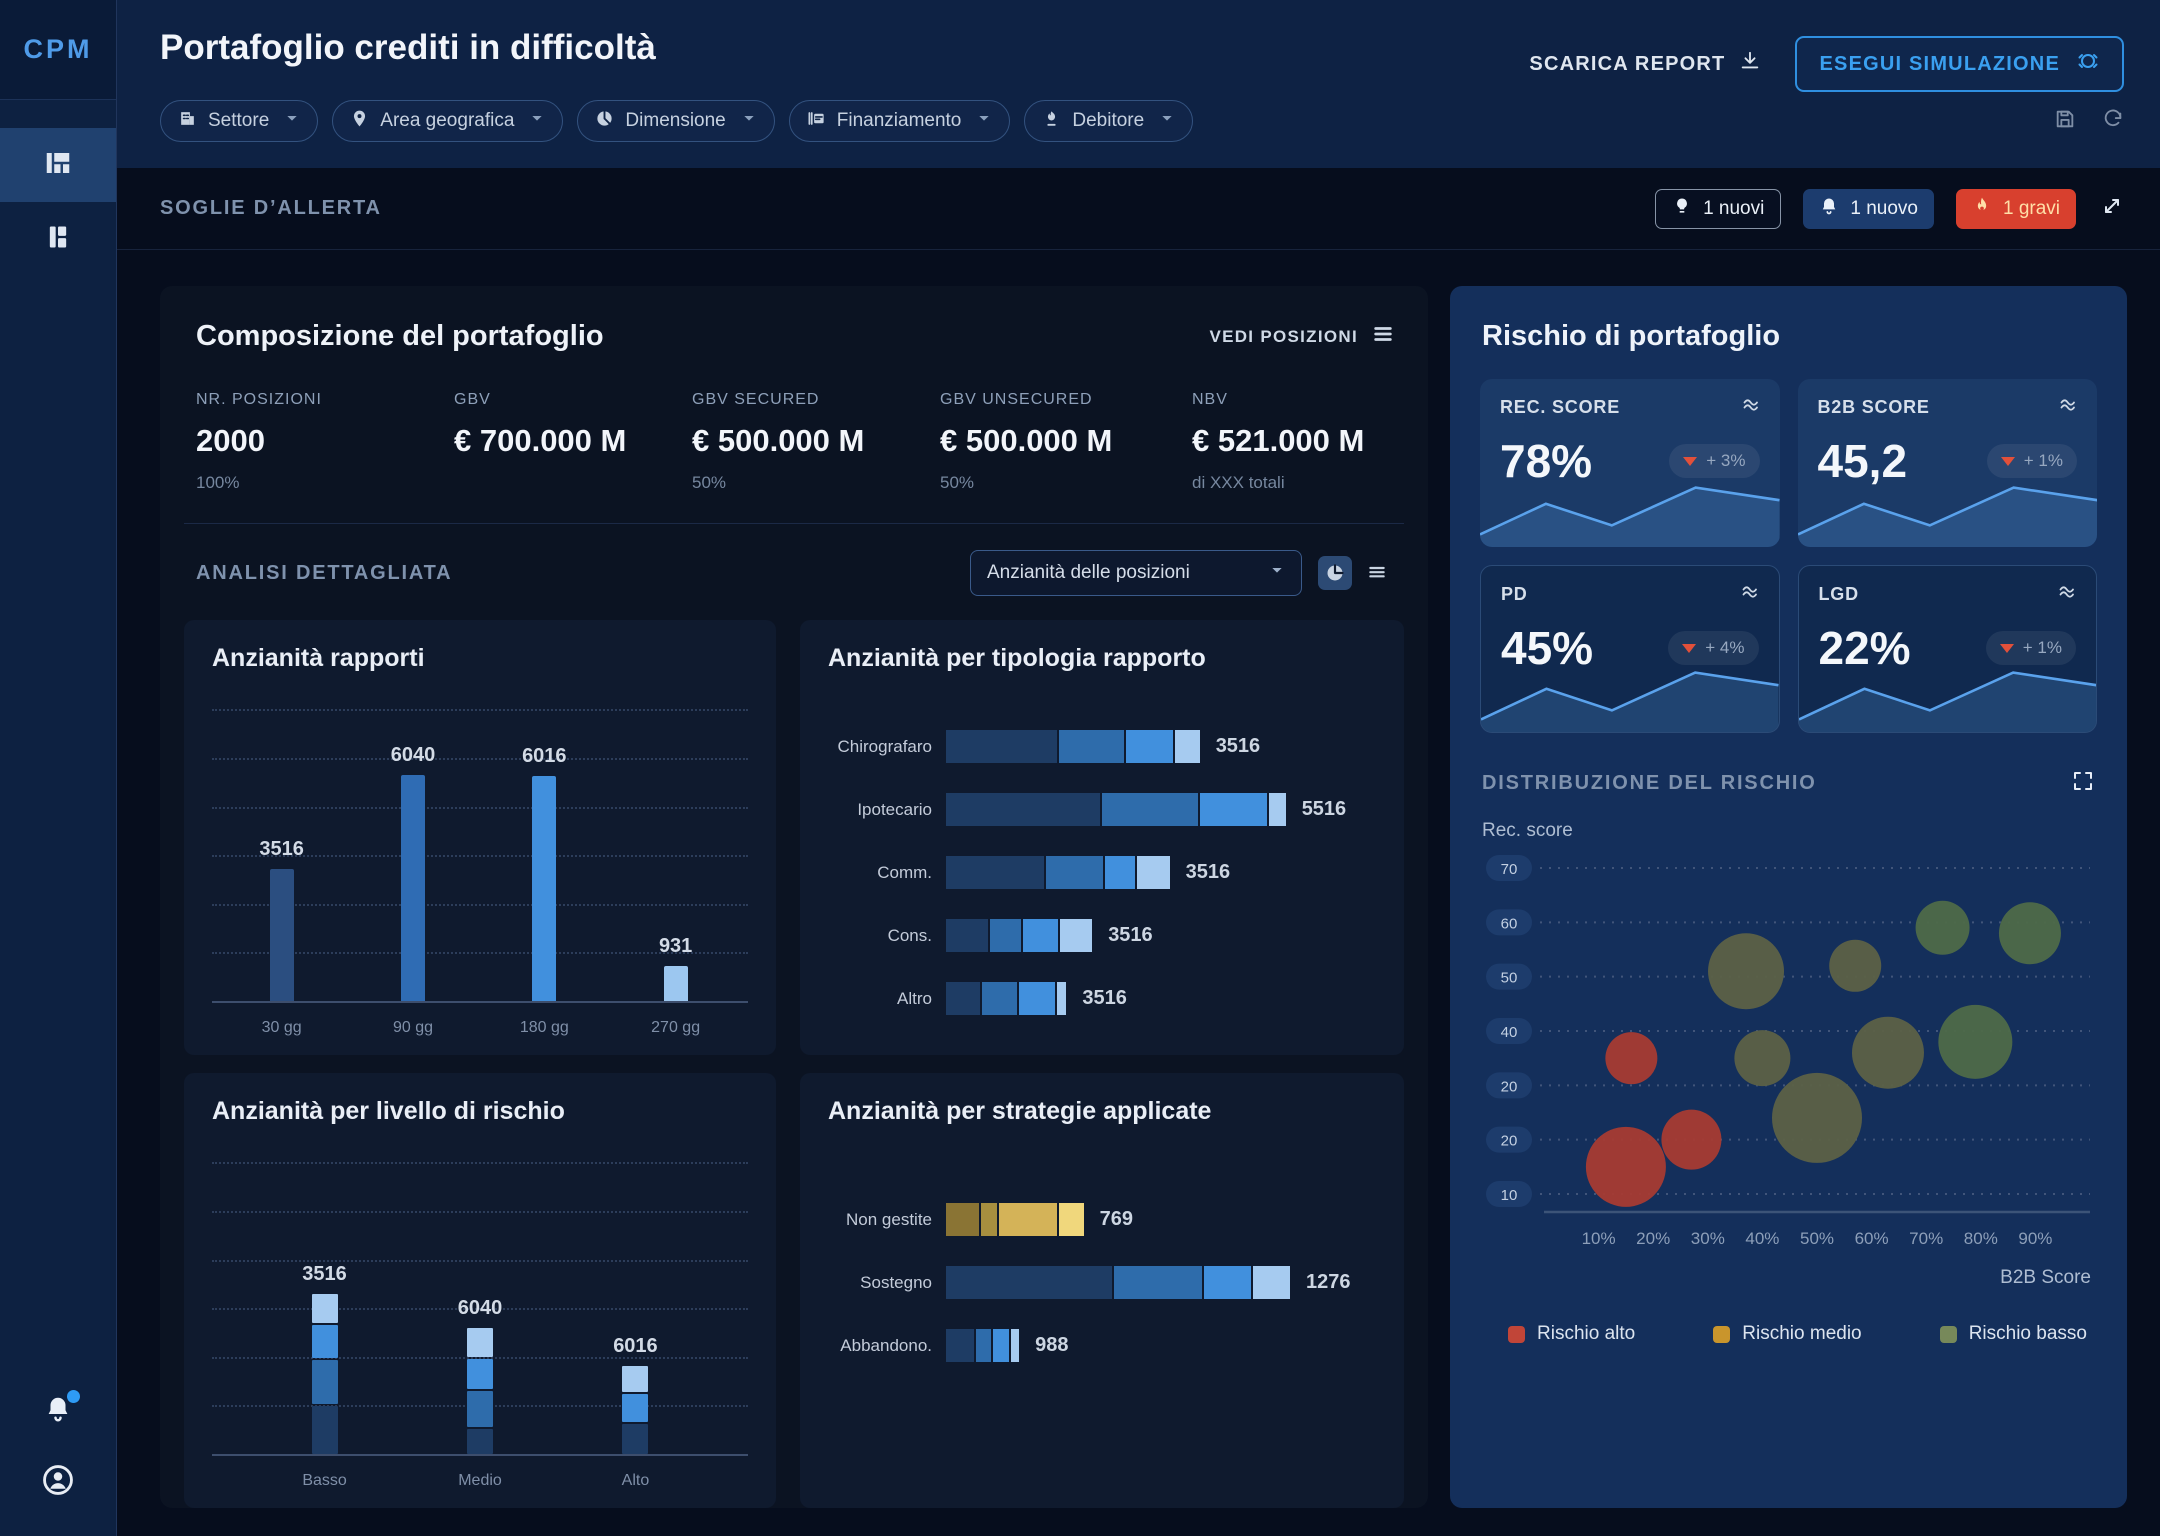 The width and height of the screenshot is (2160, 1536). I want to click on row-altro: Altro 3516, so click(1102, 998).